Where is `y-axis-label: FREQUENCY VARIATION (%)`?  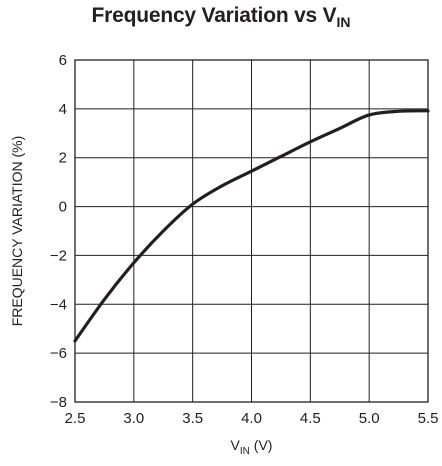
y-axis-label: FREQUENCY VARIATION (%) is located at coordinates (17, 231).